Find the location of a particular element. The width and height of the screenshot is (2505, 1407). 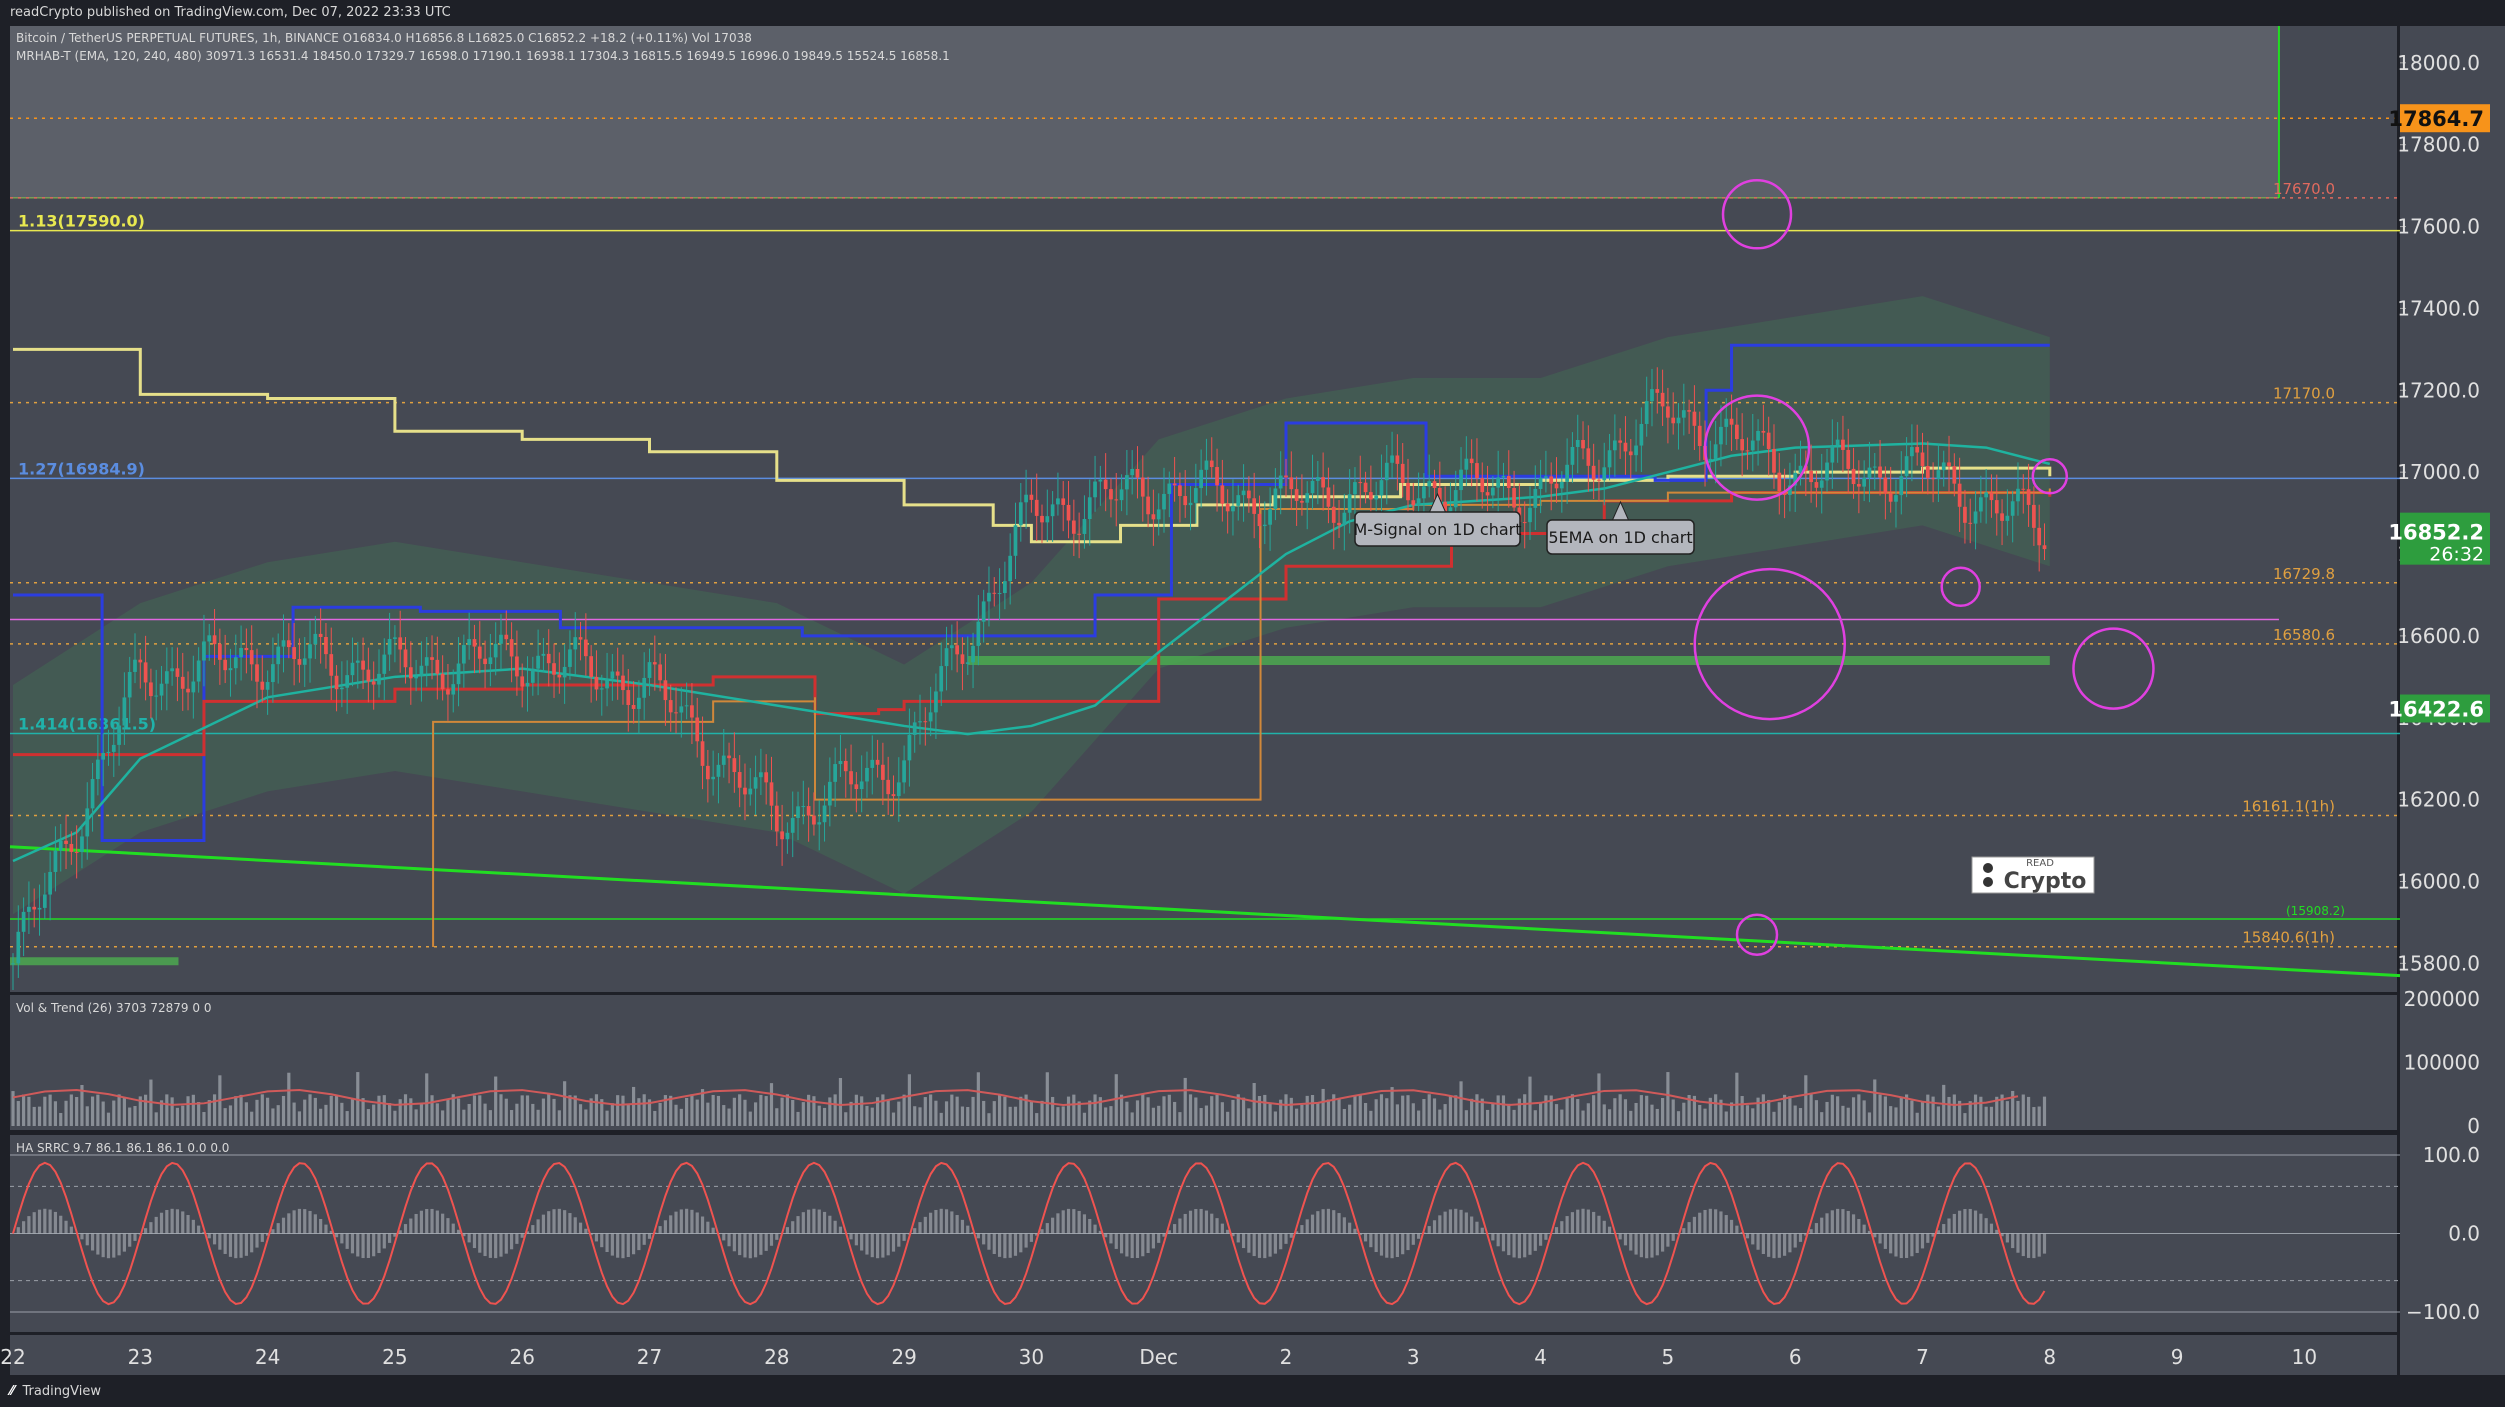

tradingview-logo-icon: ⁄⁄ is located at coordinates (12, 1391).